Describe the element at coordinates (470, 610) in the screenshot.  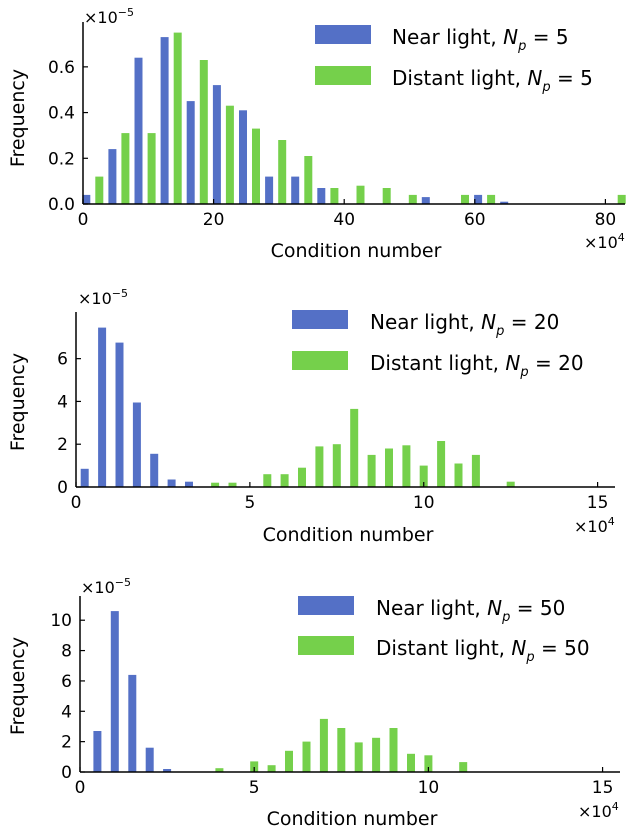
I see `legend-label-near-3: Near light, Np = 50` at that location.